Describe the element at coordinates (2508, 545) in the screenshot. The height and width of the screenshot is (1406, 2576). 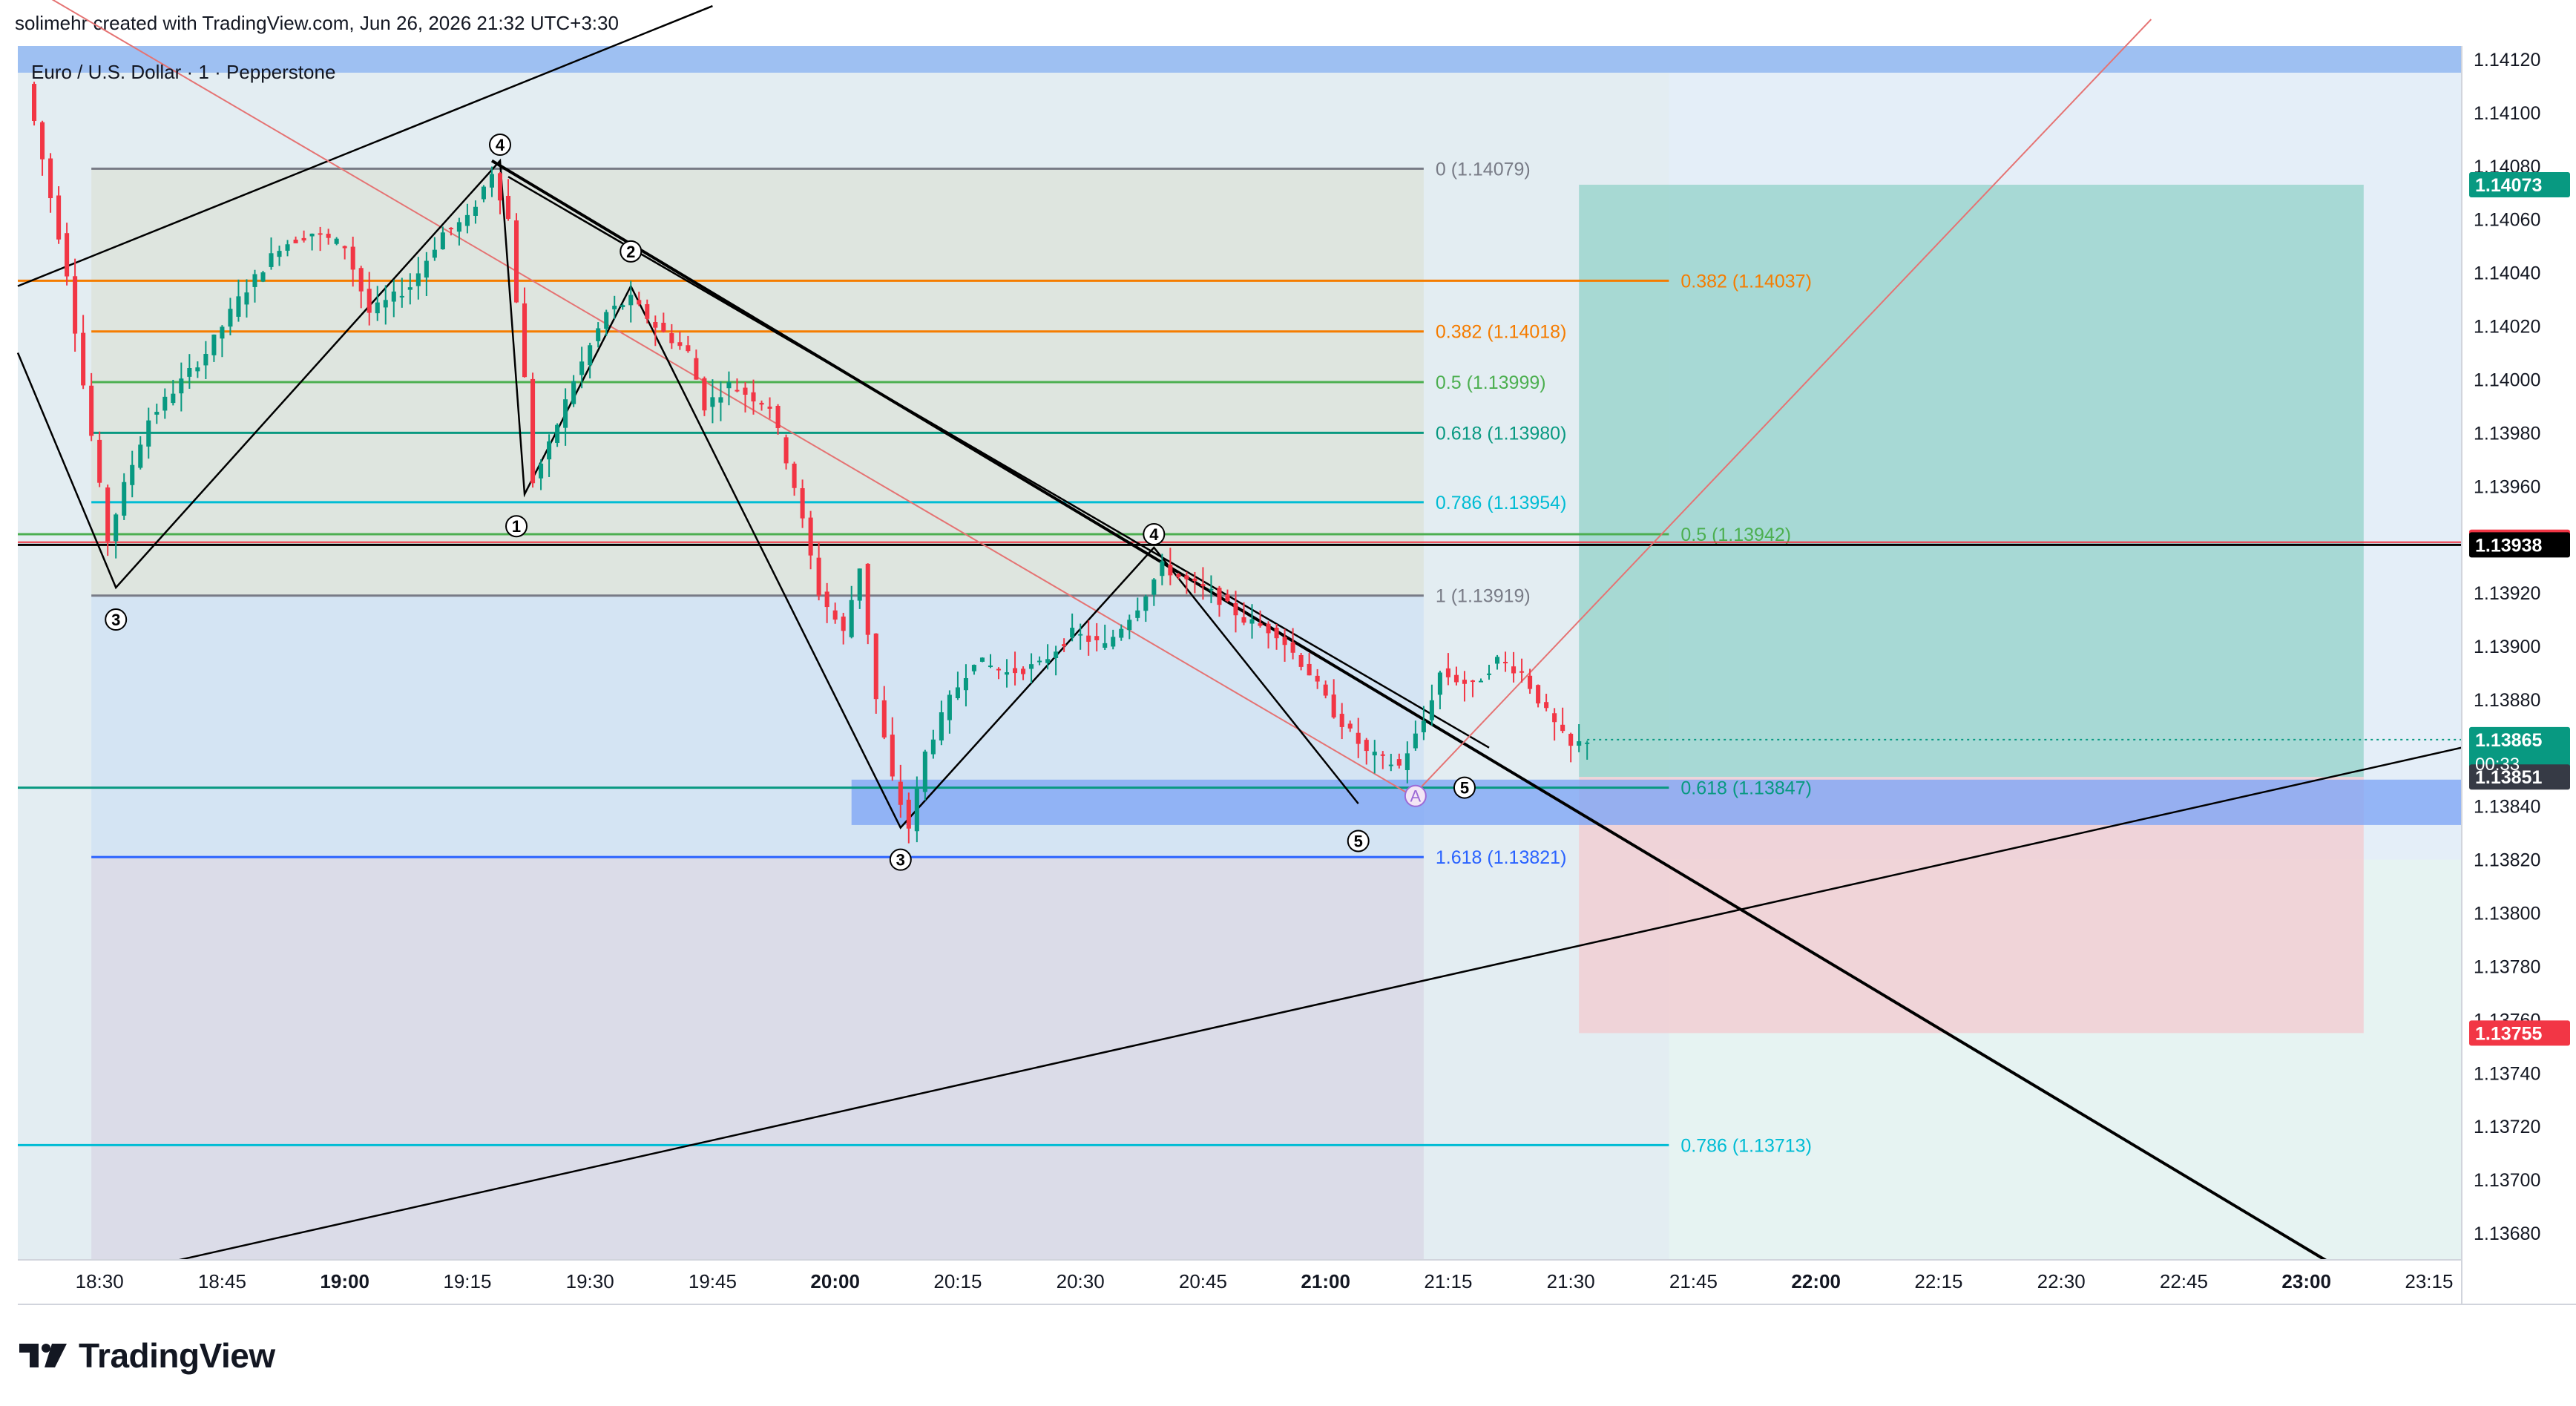
I see `price-label-2: 1.13938` at that location.